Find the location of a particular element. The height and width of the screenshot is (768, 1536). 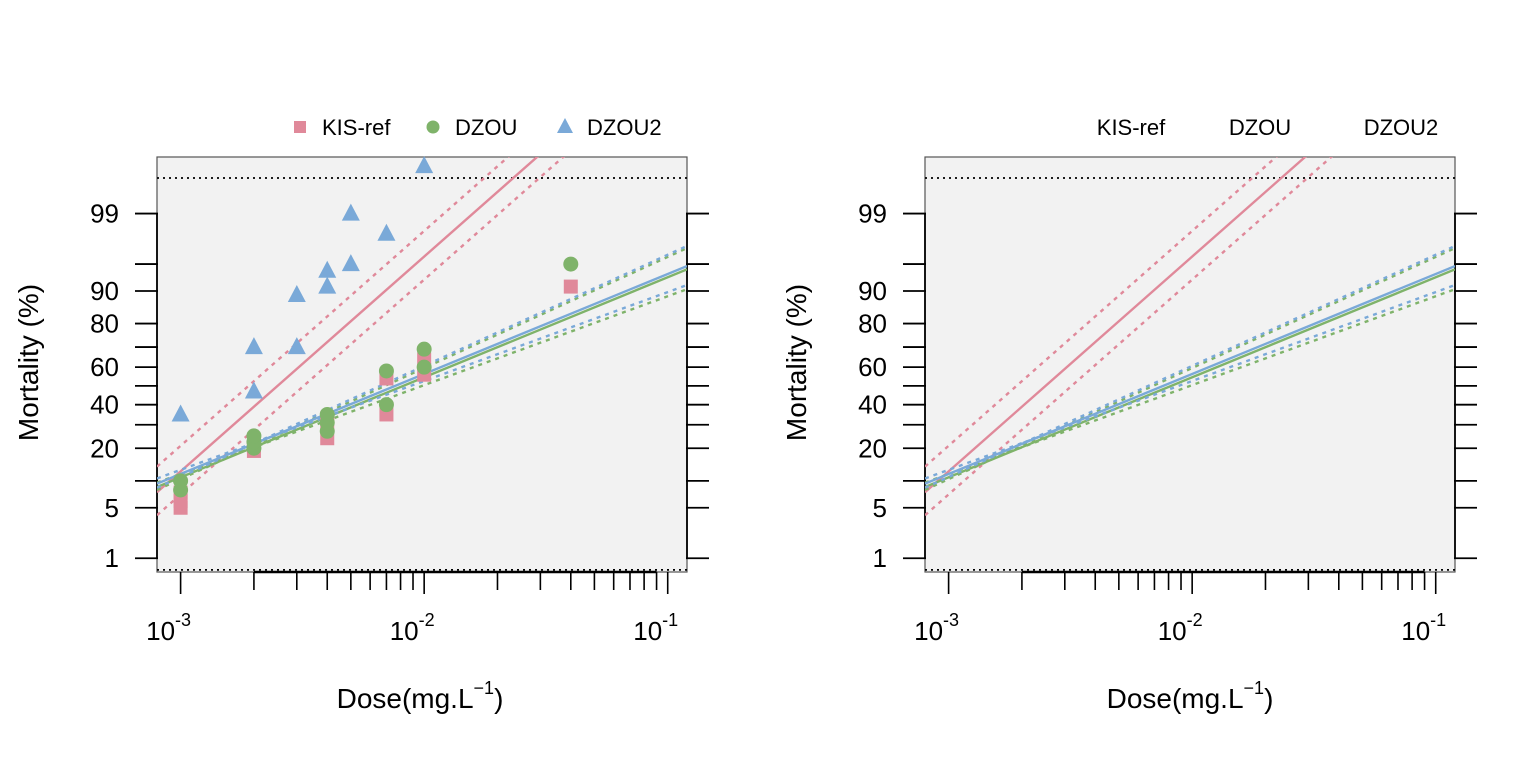

data-points is located at coordinates (375, 335).